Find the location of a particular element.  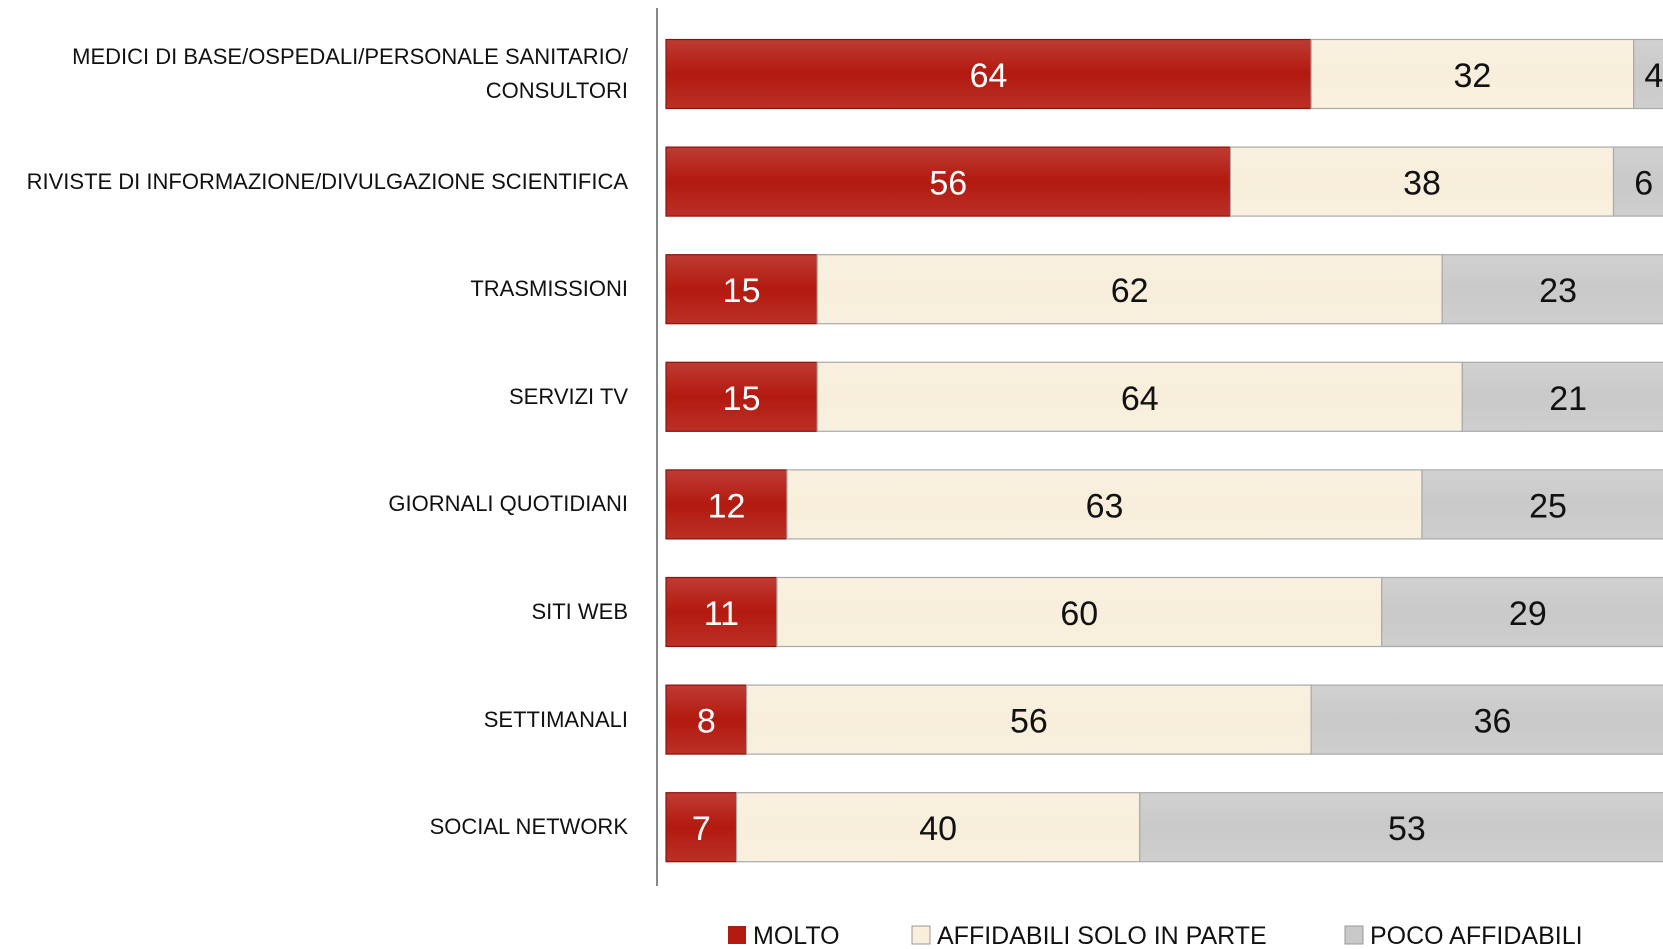

category-text: SETTIMANALI is located at coordinates (555, 719).